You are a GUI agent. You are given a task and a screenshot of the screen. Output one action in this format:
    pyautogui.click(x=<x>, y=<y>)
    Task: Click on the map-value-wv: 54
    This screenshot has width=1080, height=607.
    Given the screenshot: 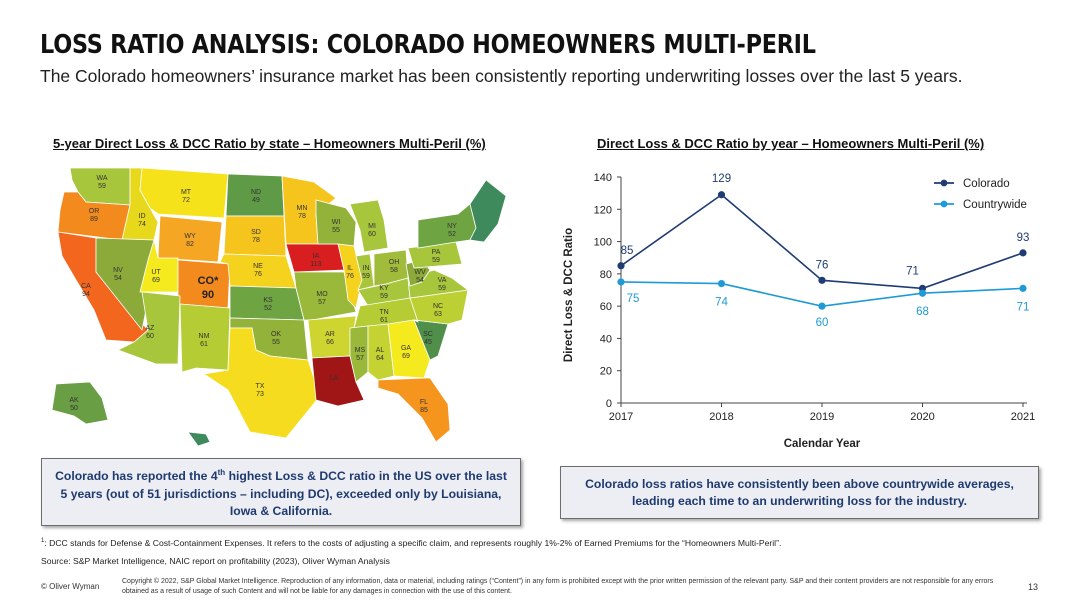 What is the action you would take?
    pyautogui.click(x=420, y=280)
    